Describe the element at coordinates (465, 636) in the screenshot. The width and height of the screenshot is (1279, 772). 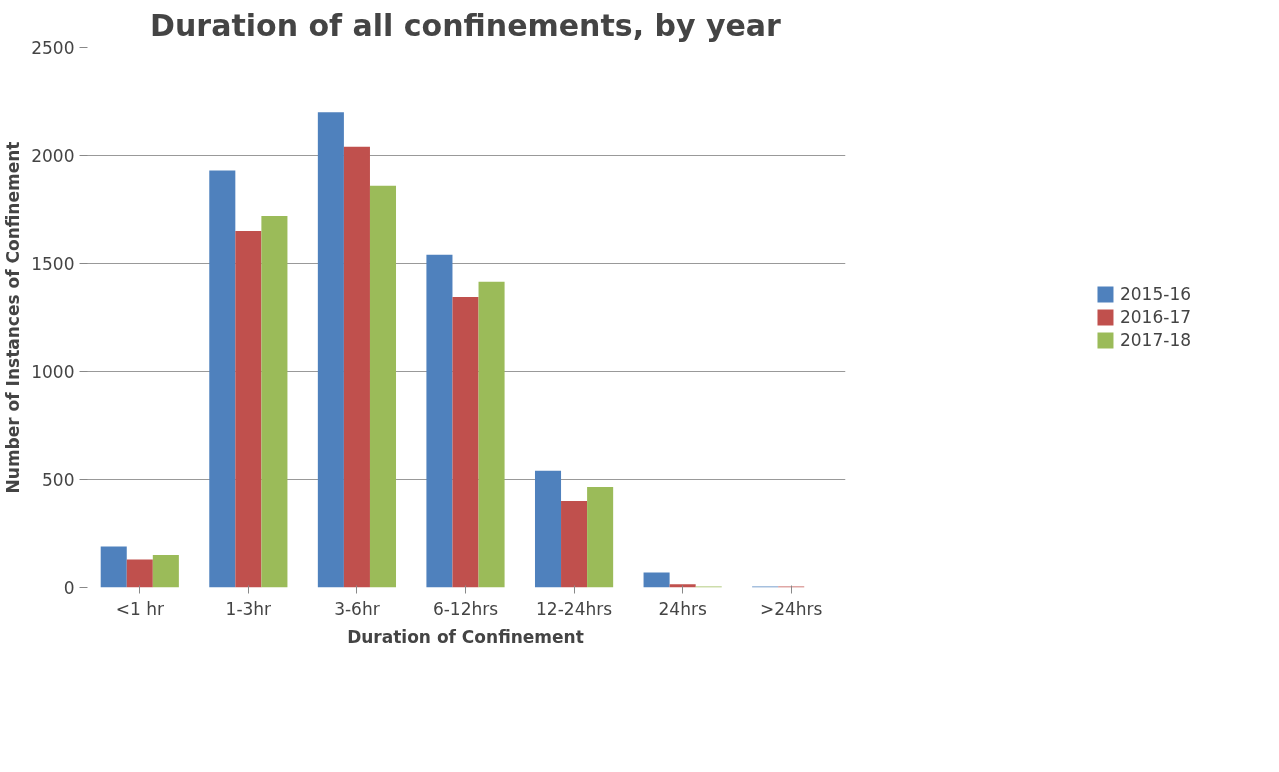
I see `x-axis-title: Duration of Confinement` at that location.